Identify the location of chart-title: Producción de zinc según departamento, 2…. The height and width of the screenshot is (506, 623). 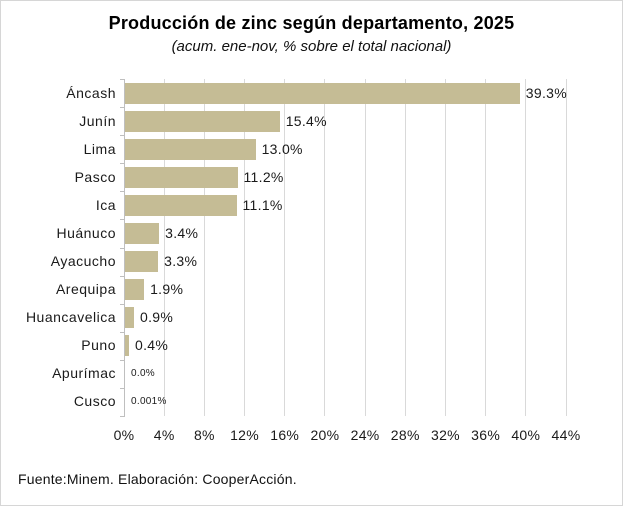
(311, 23).